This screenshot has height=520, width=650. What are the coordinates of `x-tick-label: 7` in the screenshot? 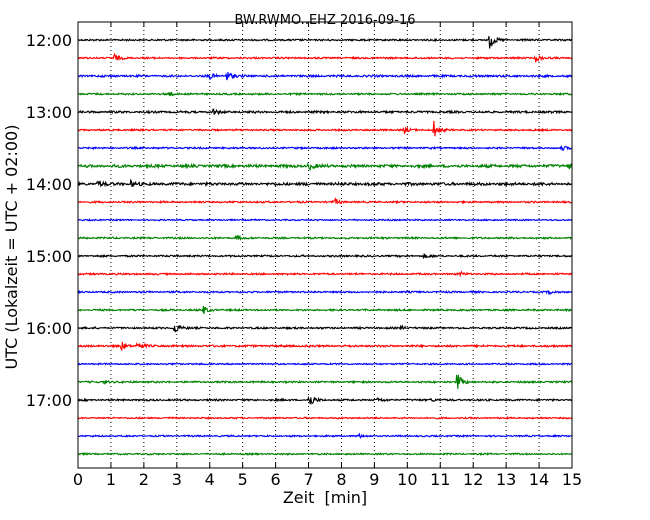 It's located at (308, 479).